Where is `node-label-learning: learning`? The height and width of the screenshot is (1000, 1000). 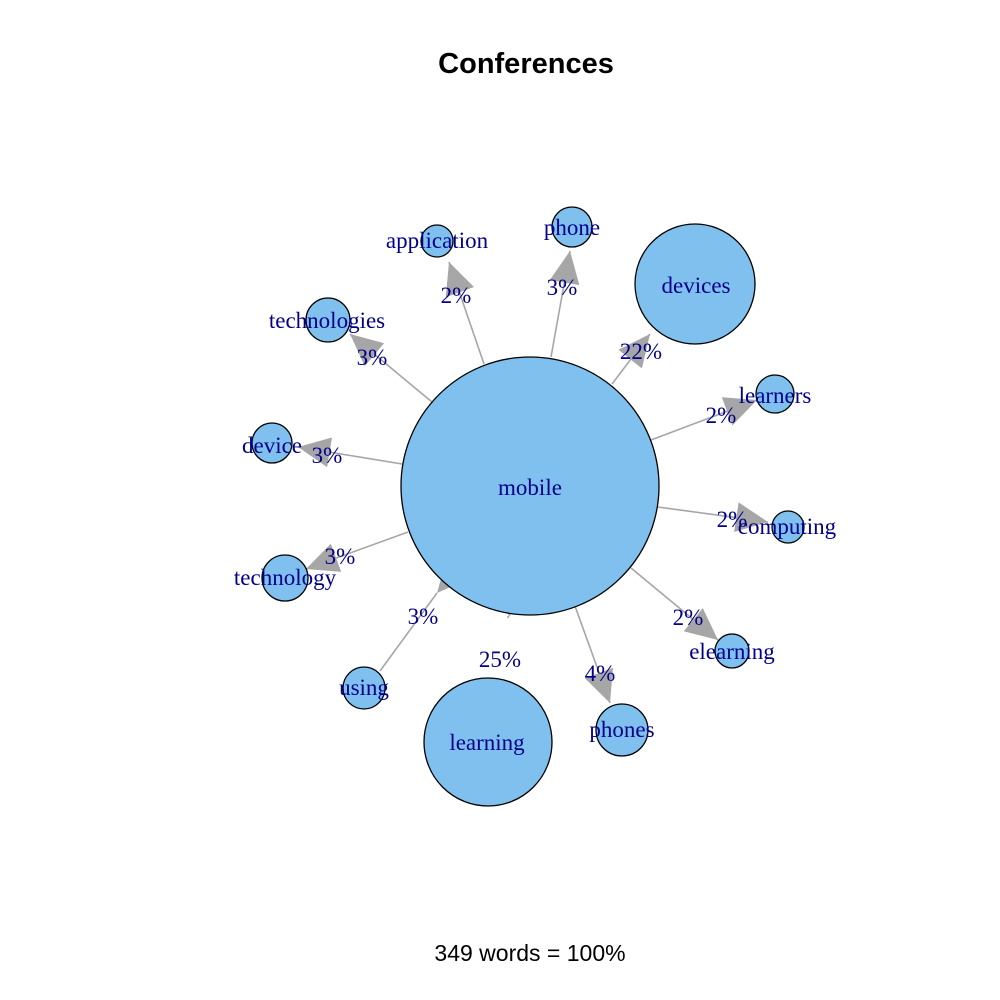
node-label-learning: learning is located at coordinates (487, 742).